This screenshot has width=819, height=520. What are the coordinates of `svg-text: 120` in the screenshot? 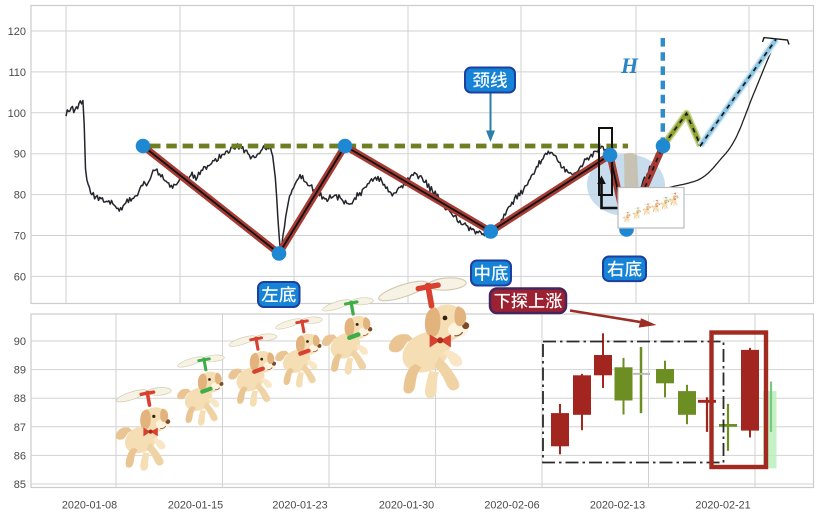 It's located at (17, 32).